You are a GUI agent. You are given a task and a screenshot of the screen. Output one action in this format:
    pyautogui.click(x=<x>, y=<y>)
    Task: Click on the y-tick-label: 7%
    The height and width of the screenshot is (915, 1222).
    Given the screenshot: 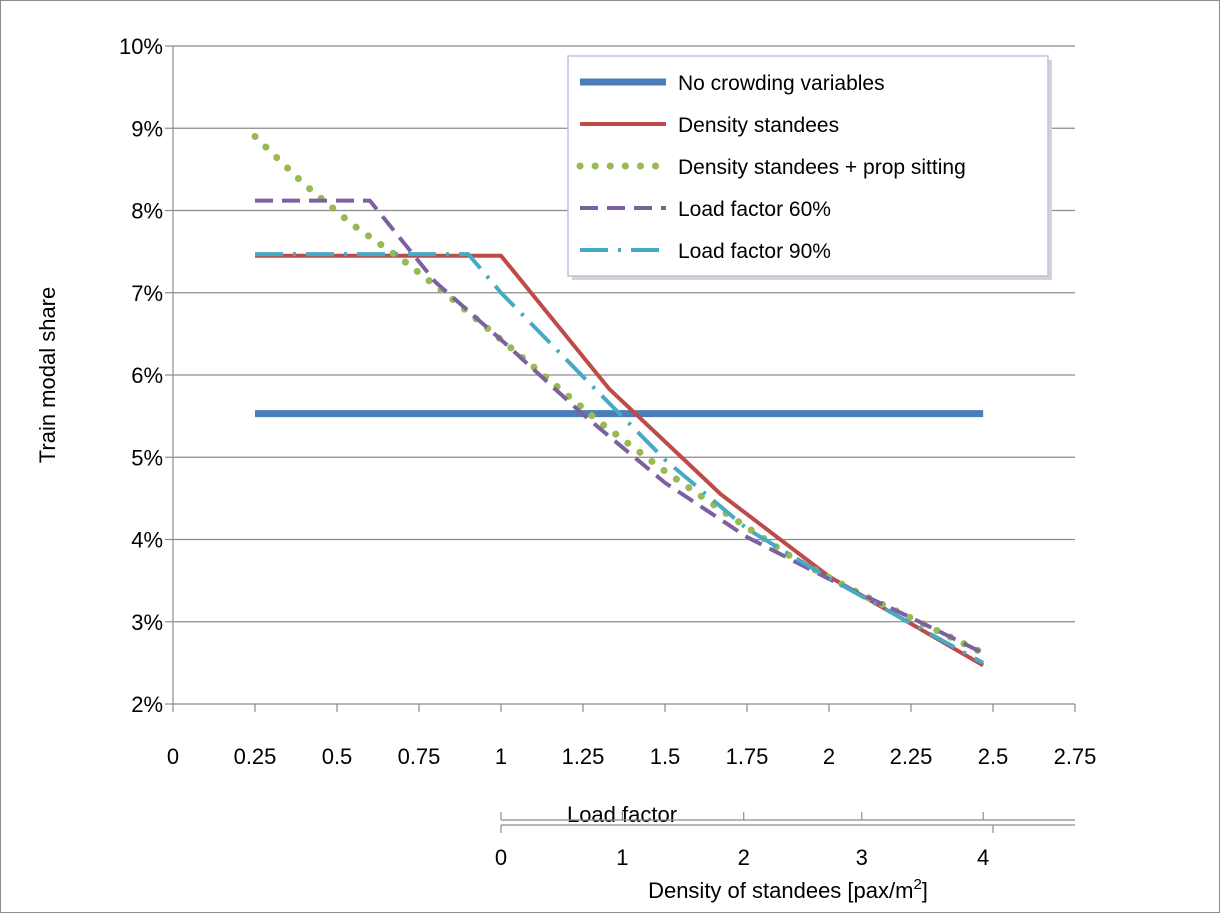 What is the action you would take?
    pyautogui.click(x=147, y=293)
    